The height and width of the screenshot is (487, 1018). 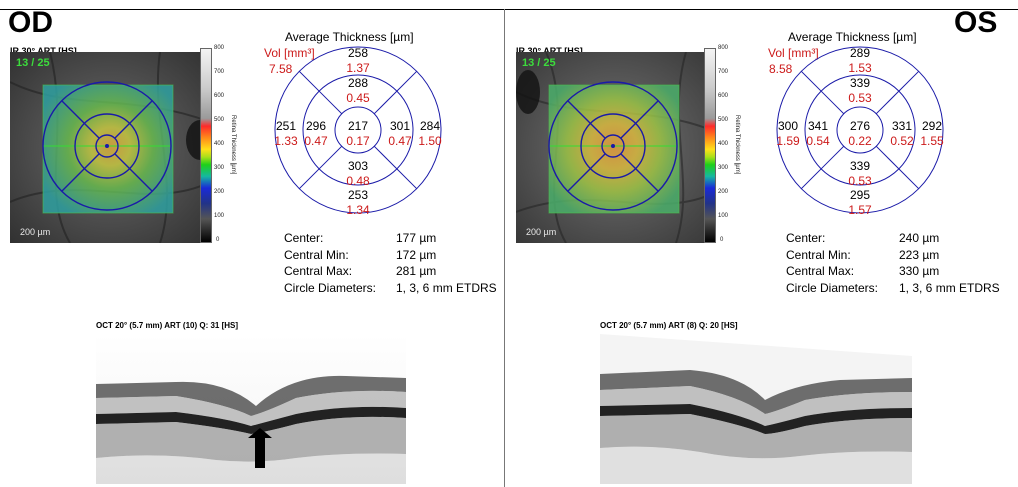 I want to click on stat-row-center: Center: 177 µm, so click(x=396, y=238).